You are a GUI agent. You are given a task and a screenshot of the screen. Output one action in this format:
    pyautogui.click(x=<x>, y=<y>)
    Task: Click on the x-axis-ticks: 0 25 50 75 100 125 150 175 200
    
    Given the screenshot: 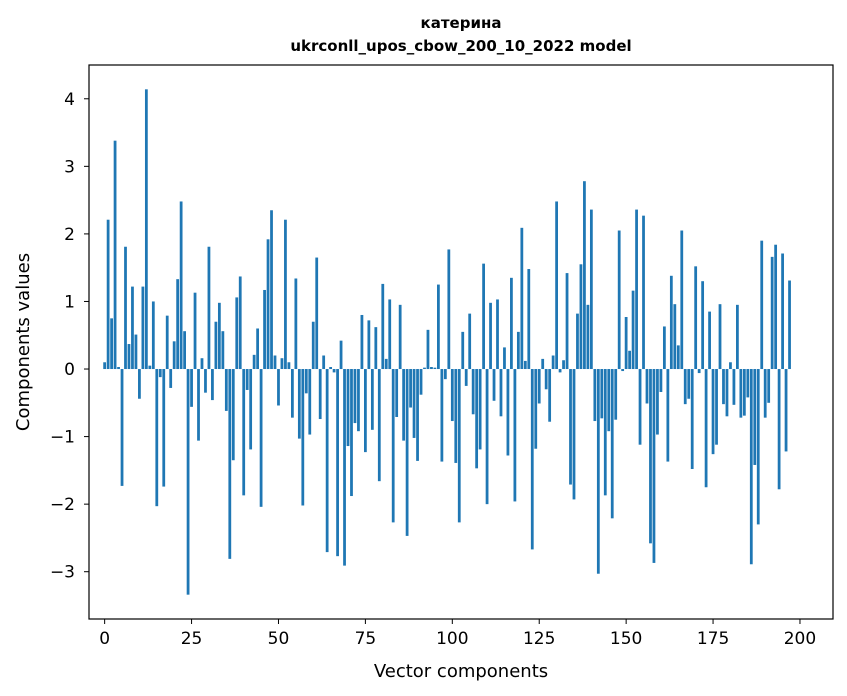 What is the action you would take?
    pyautogui.click(x=457, y=634)
    